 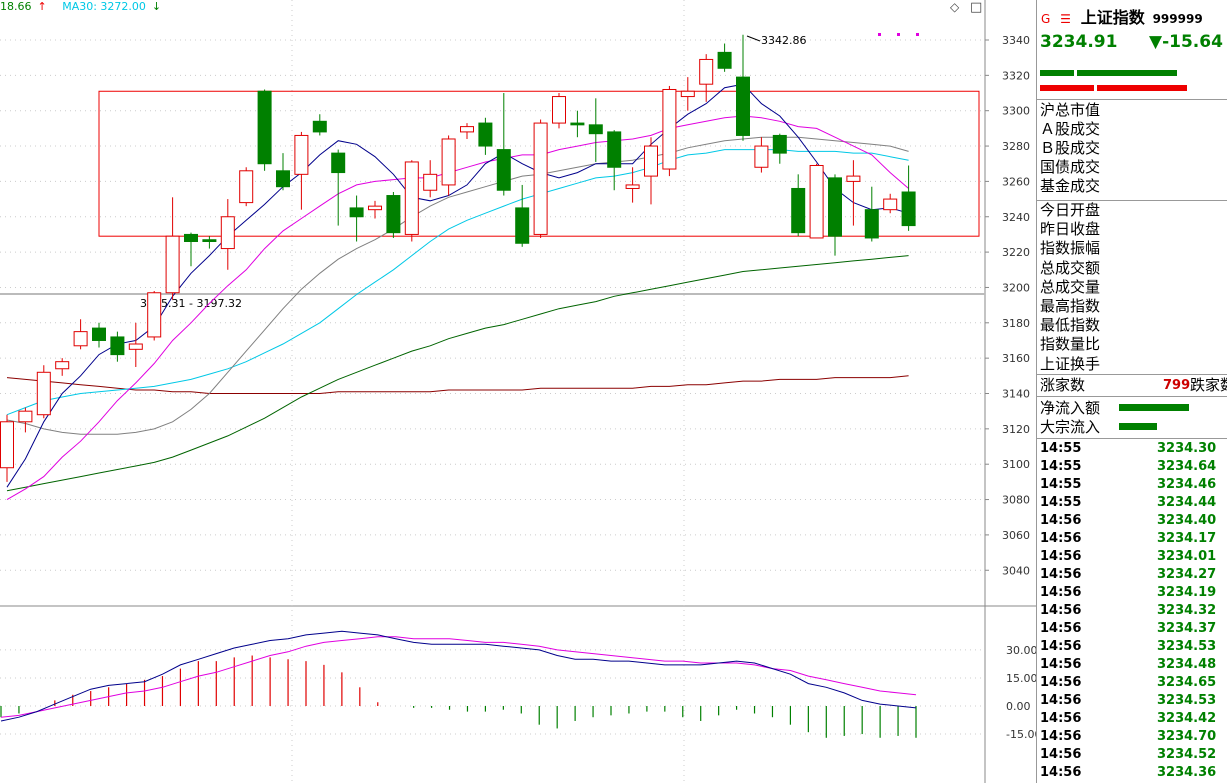 What do you see at coordinates (539, 163) in the screenshot?
I see `range-box` at bounding box center [539, 163].